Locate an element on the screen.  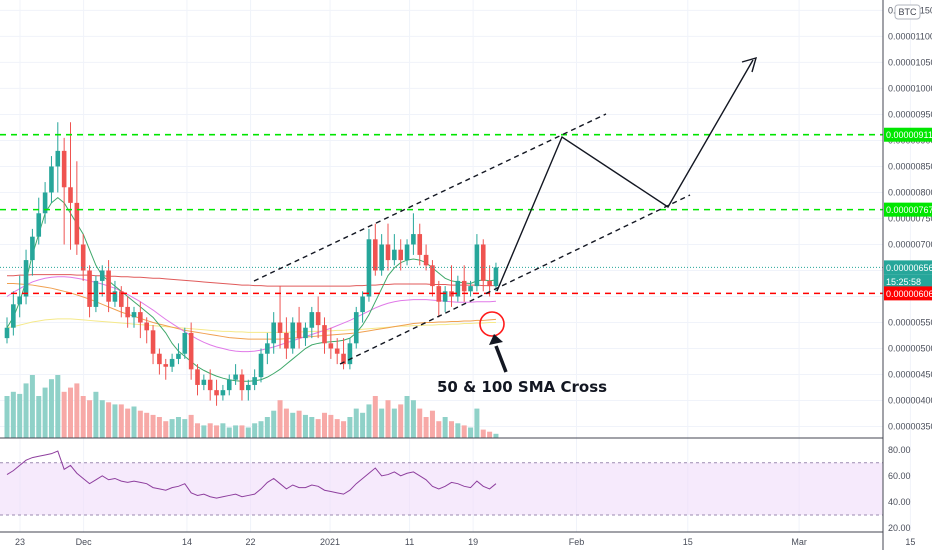
time-tick-label: 15 is located at coordinates (910, 542).